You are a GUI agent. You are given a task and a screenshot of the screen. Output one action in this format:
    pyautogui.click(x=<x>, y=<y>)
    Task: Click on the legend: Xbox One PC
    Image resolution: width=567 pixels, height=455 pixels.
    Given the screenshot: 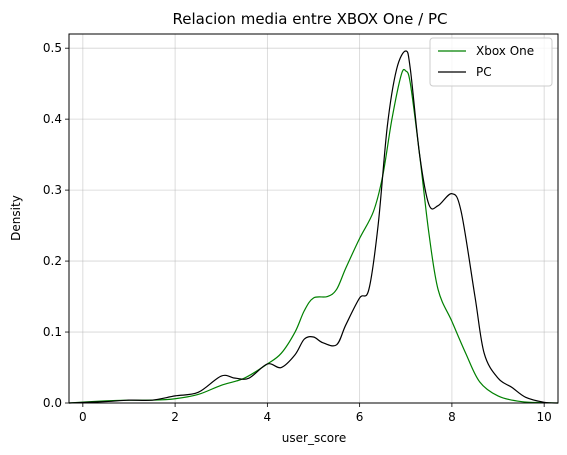 What is the action you would take?
    pyautogui.click(x=491, y=62)
    